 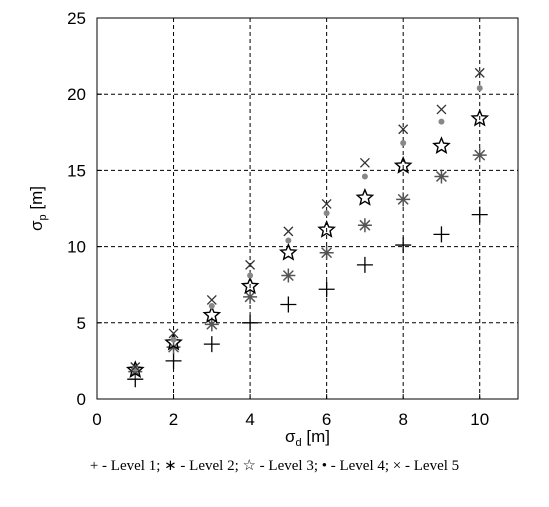 I want to click on y-axis-label: σp [m], so click(x=38, y=208).